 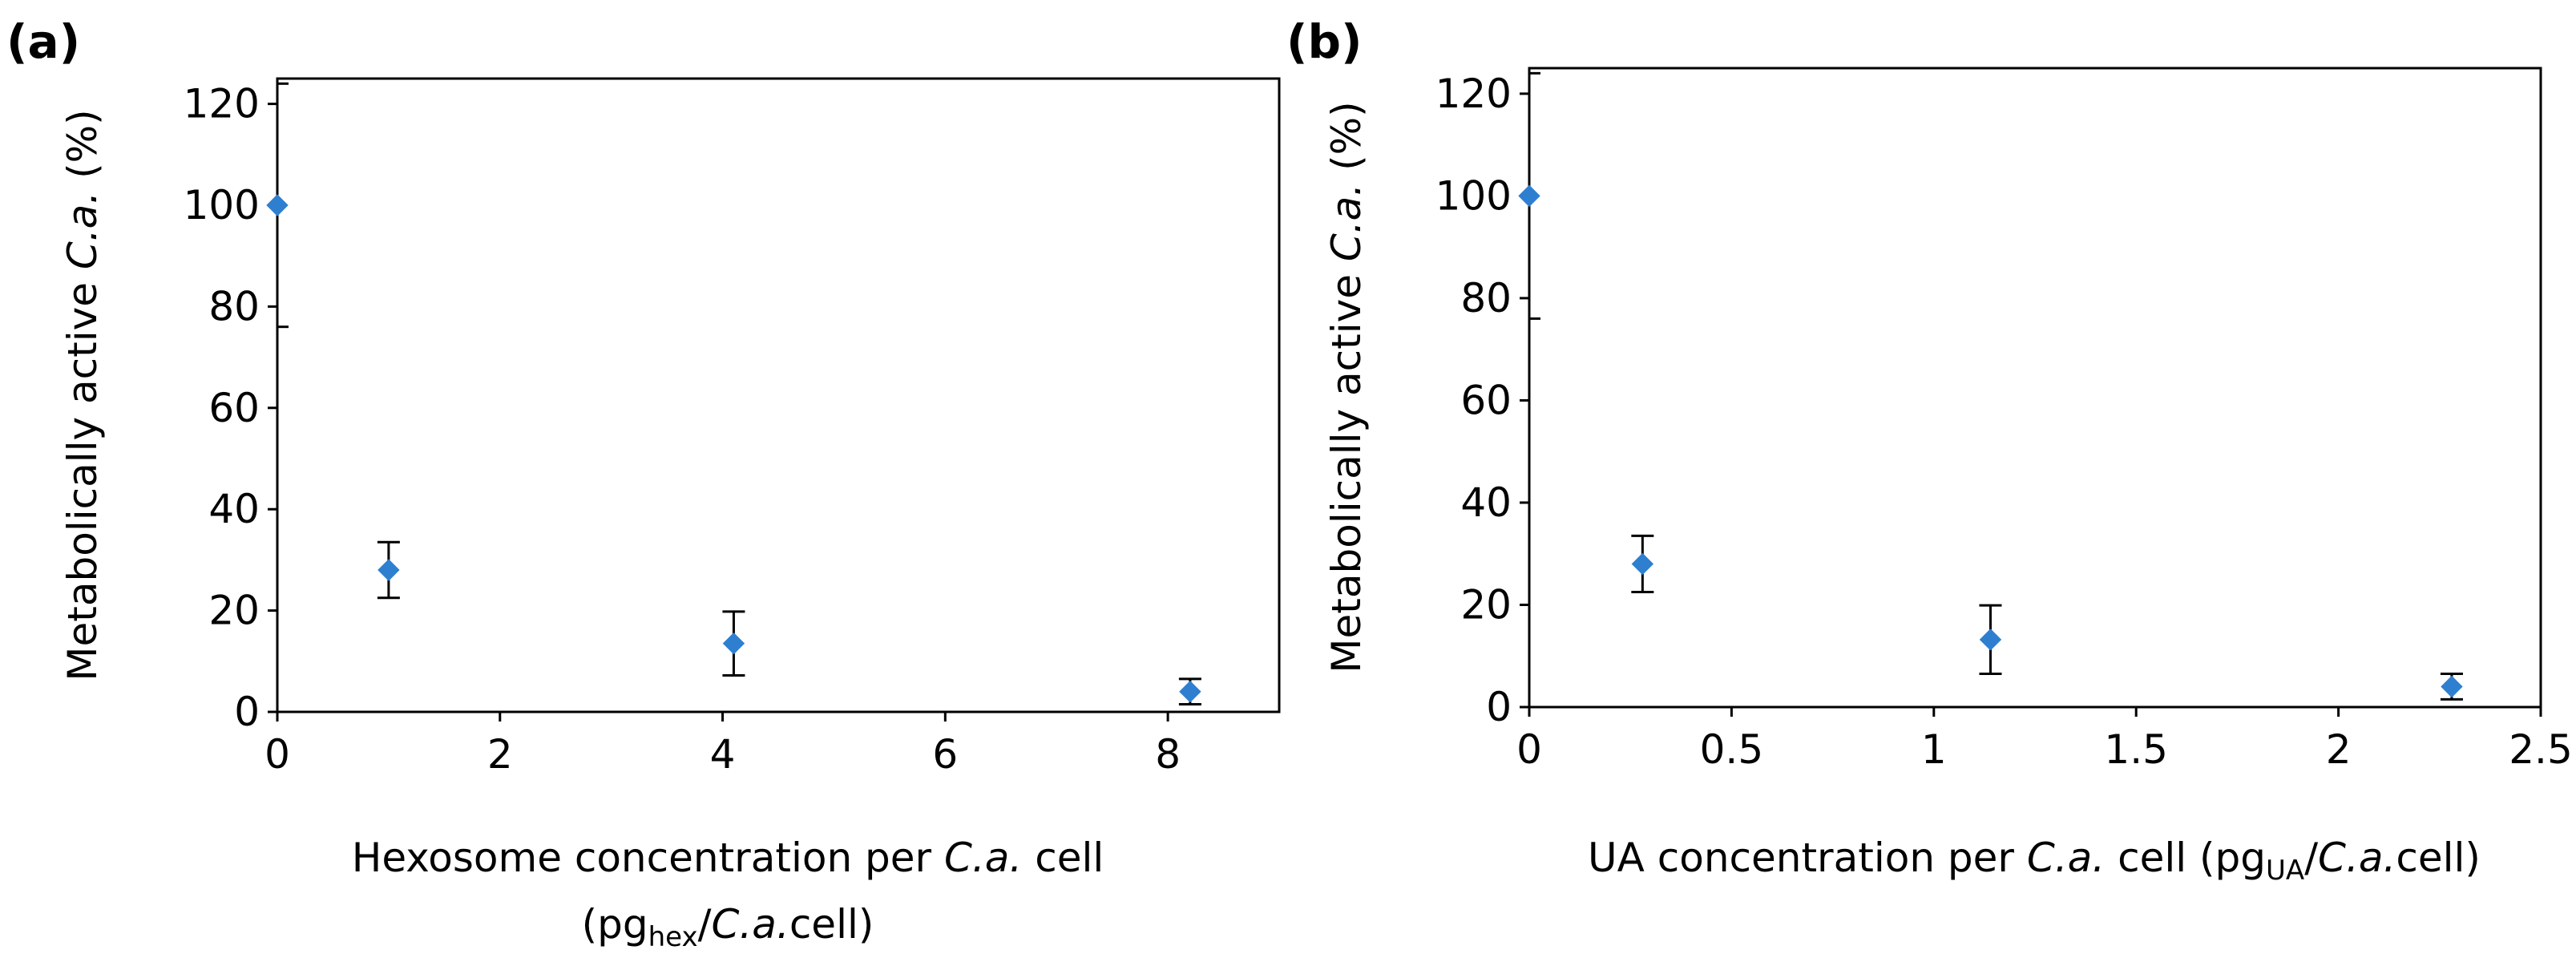 I want to click on y-tick-label-a: 60, so click(x=234, y=408).